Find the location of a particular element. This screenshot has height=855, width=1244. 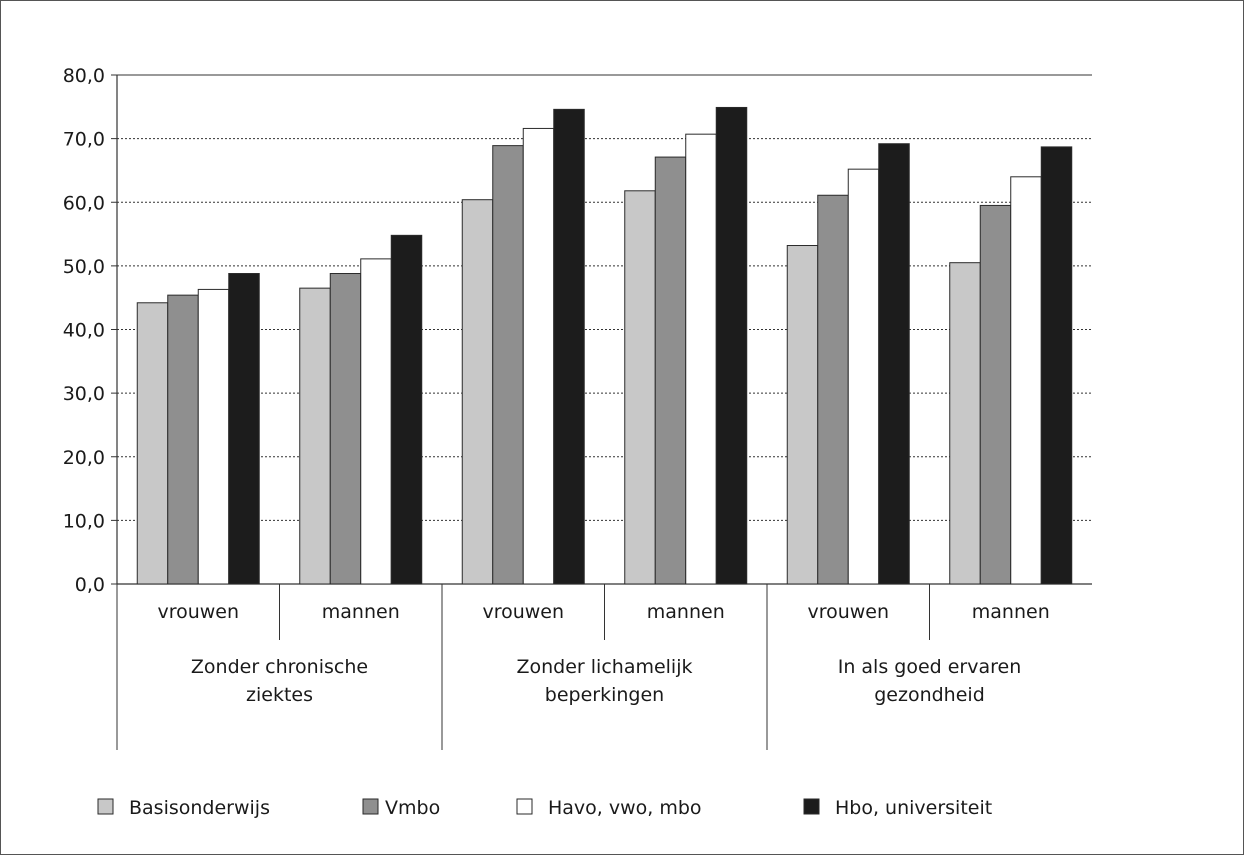

y-tick-label: 20,0 is located at coordinates (84, 458).